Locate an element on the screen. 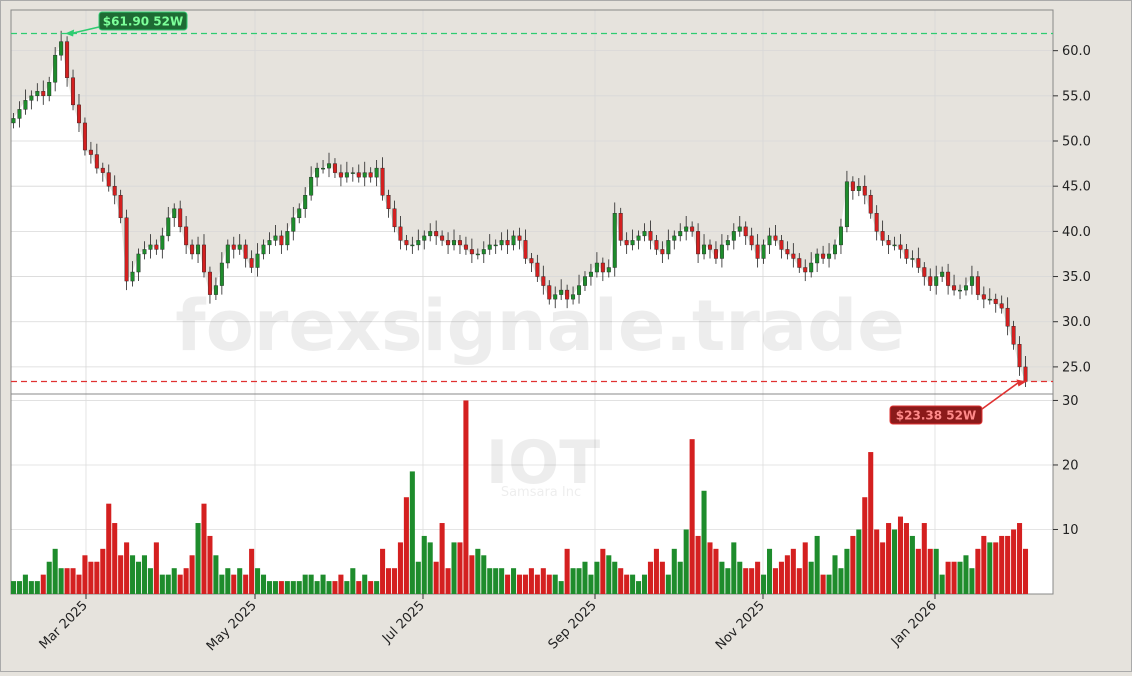  low-52w-arrow is located at coordinates (1000, 395).